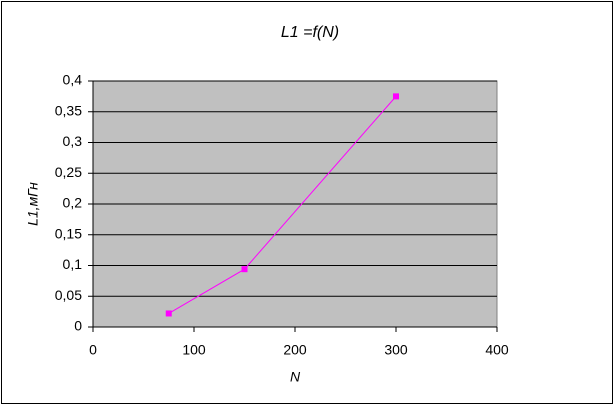  Describe the element at coordinates (497, 350) in the screenshot. I see `x-tick-label: 400` at that location.